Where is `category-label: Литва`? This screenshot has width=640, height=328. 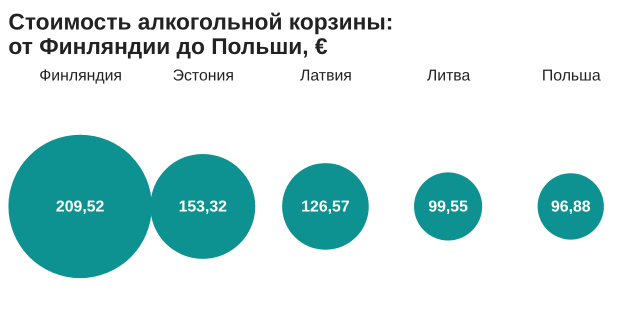 category-label: Литва is located at coordinates (448, 75).